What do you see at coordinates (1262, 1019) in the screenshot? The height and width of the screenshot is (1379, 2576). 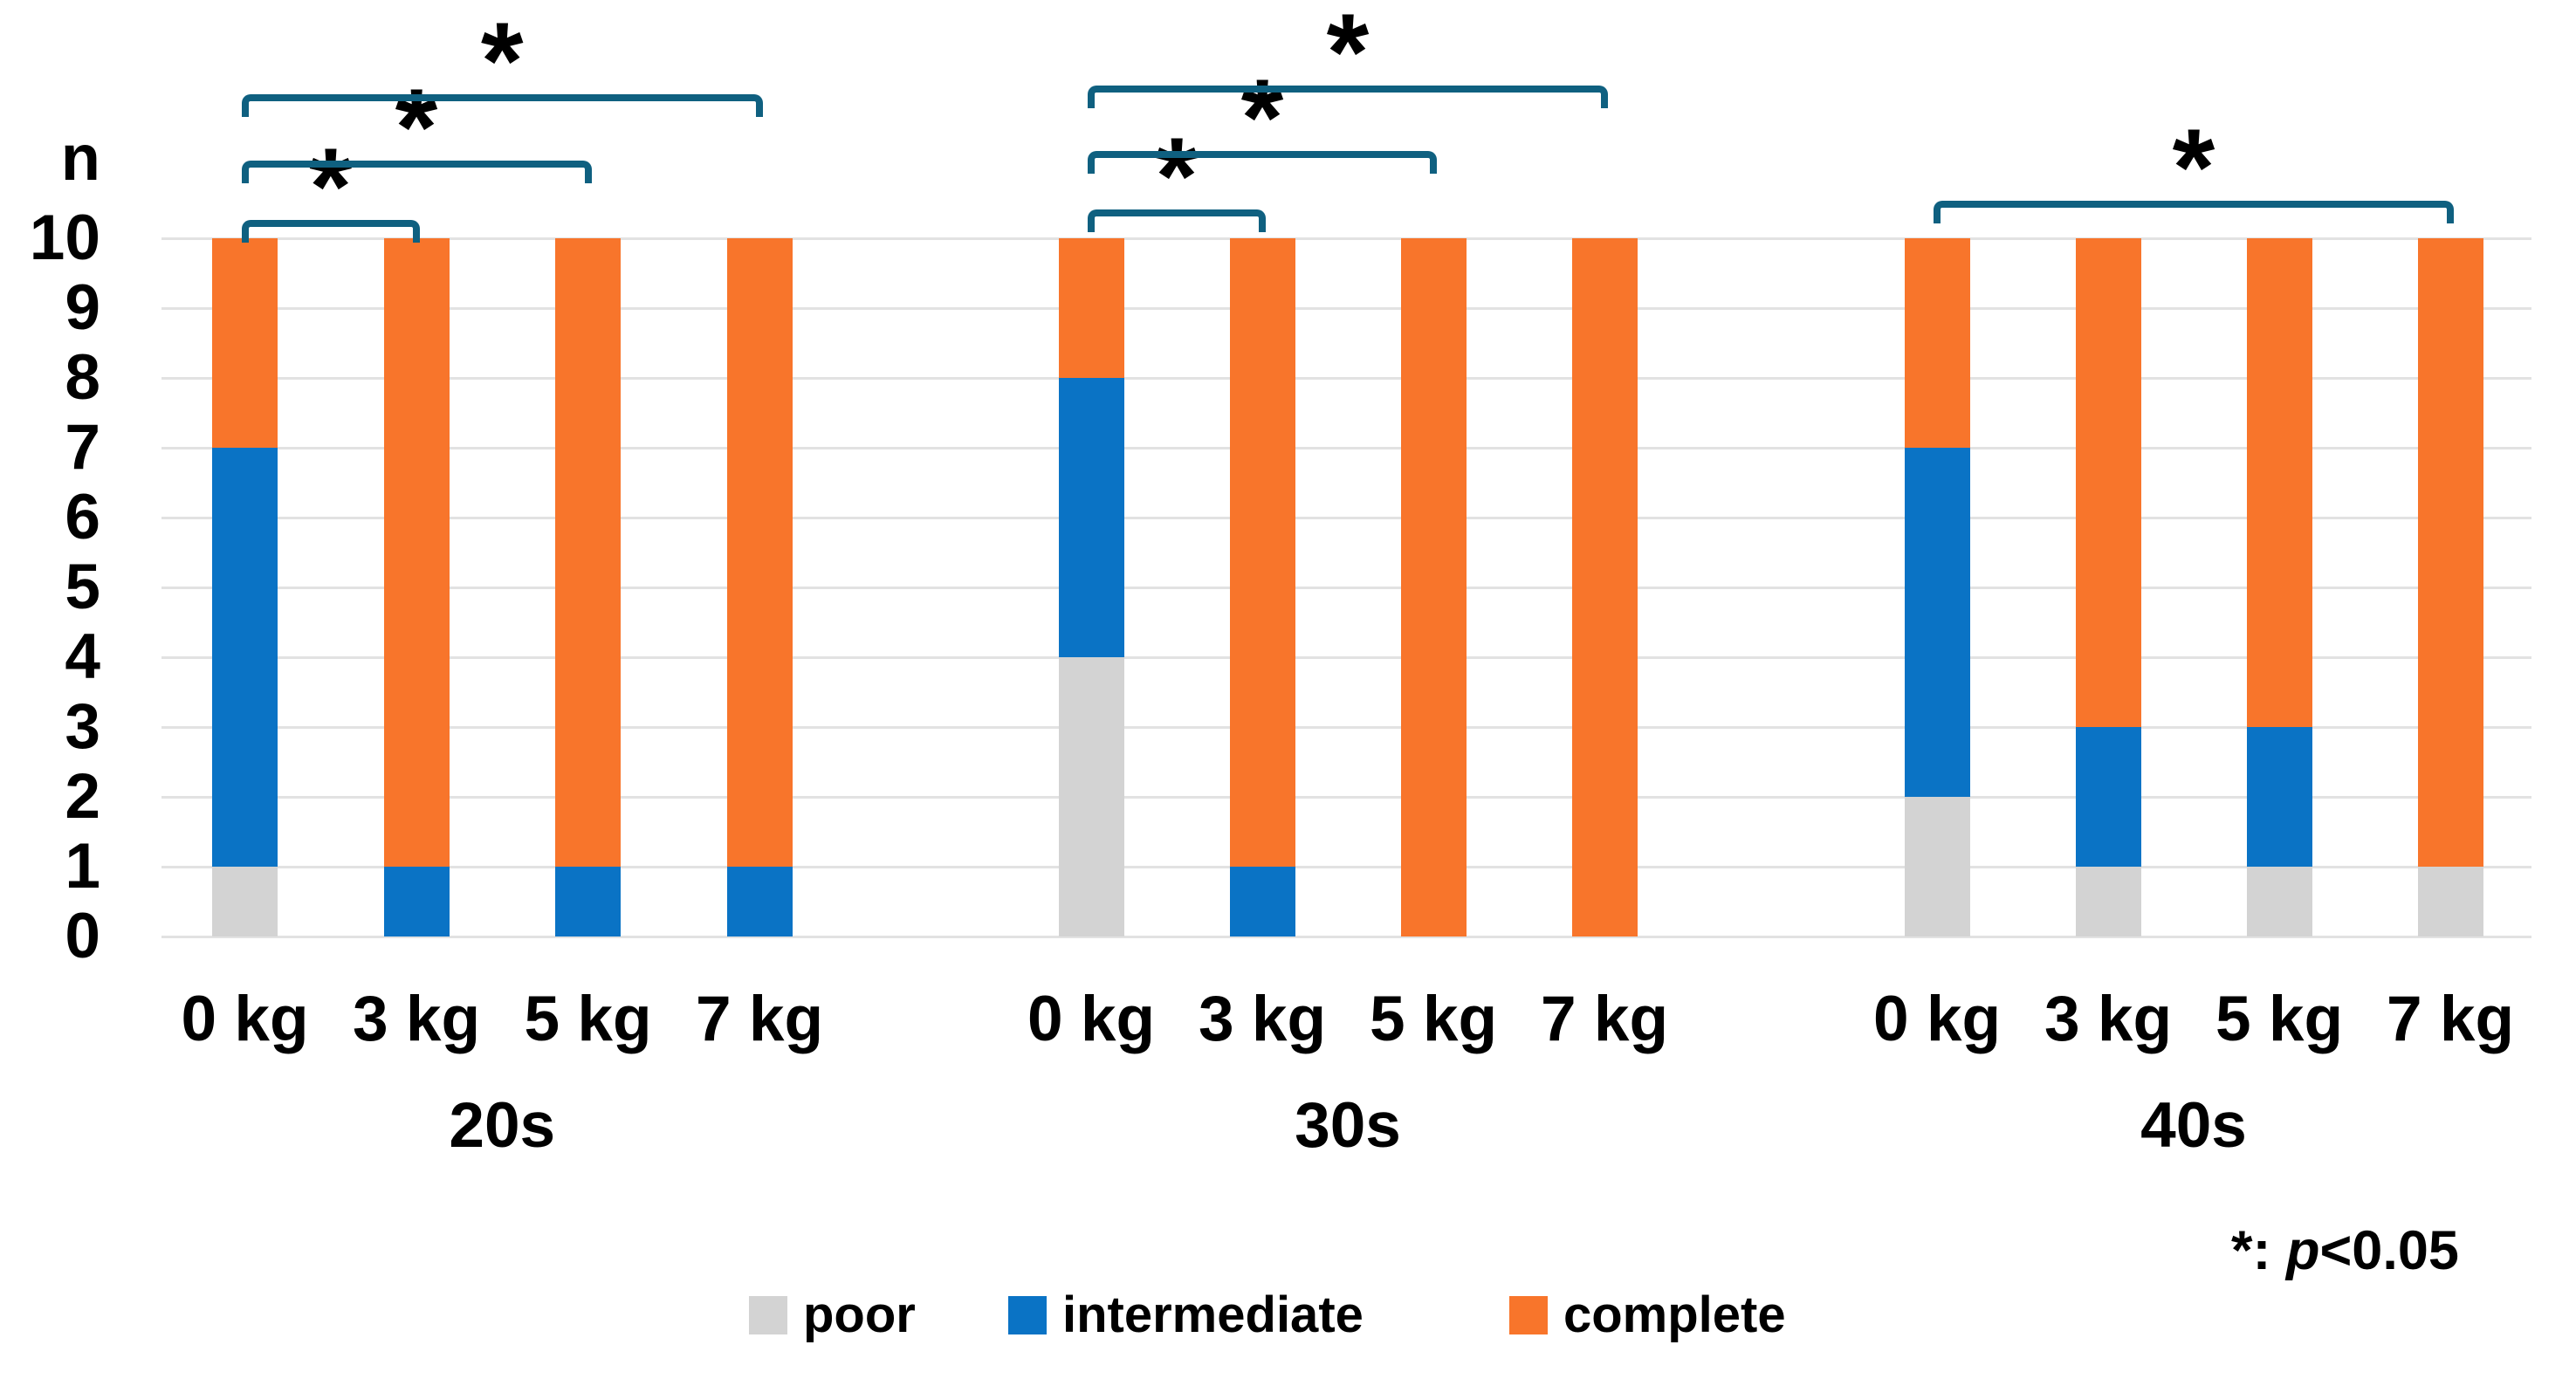 I see `x-tick-label-30s-3kg: 3 kg` at bounding box center [1262, 1019].